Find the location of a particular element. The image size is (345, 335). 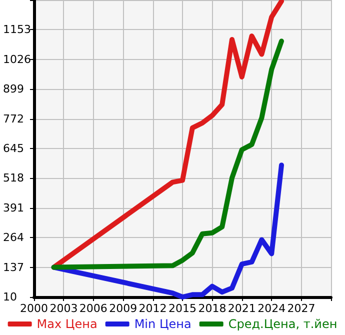

legend-label: Min Цена is located at coordinates (163, 324).